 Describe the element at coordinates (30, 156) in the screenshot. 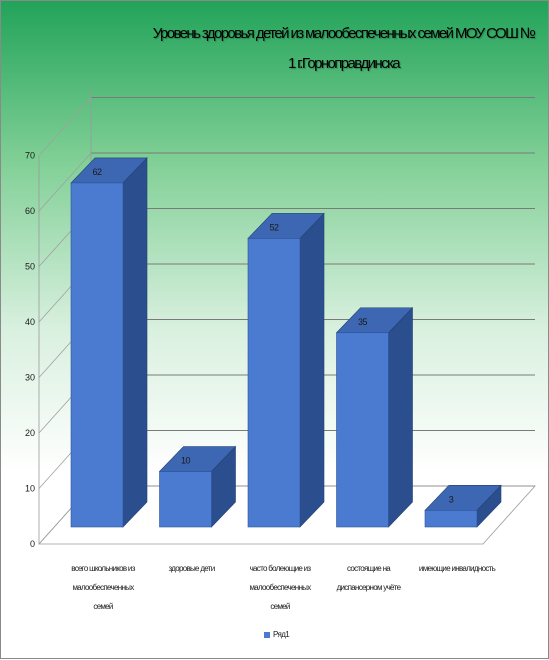

I see `y-tick-label: 70` at that location.